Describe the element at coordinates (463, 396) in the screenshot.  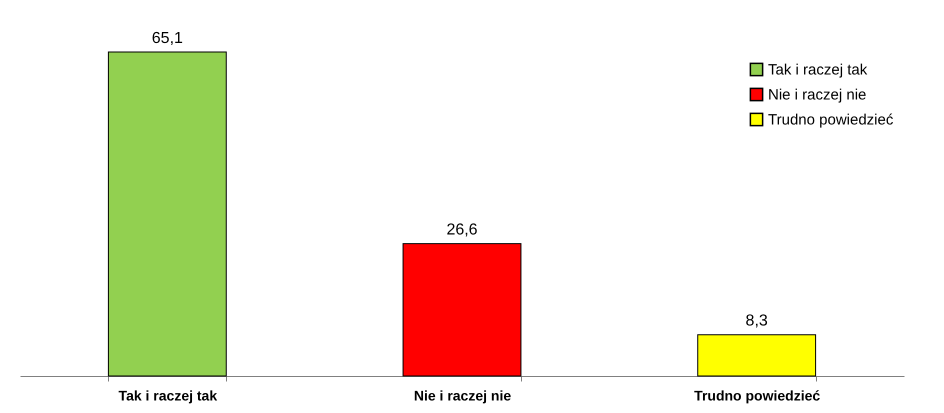
I see `x-tick-label: Nie i raczej nie` at that location.